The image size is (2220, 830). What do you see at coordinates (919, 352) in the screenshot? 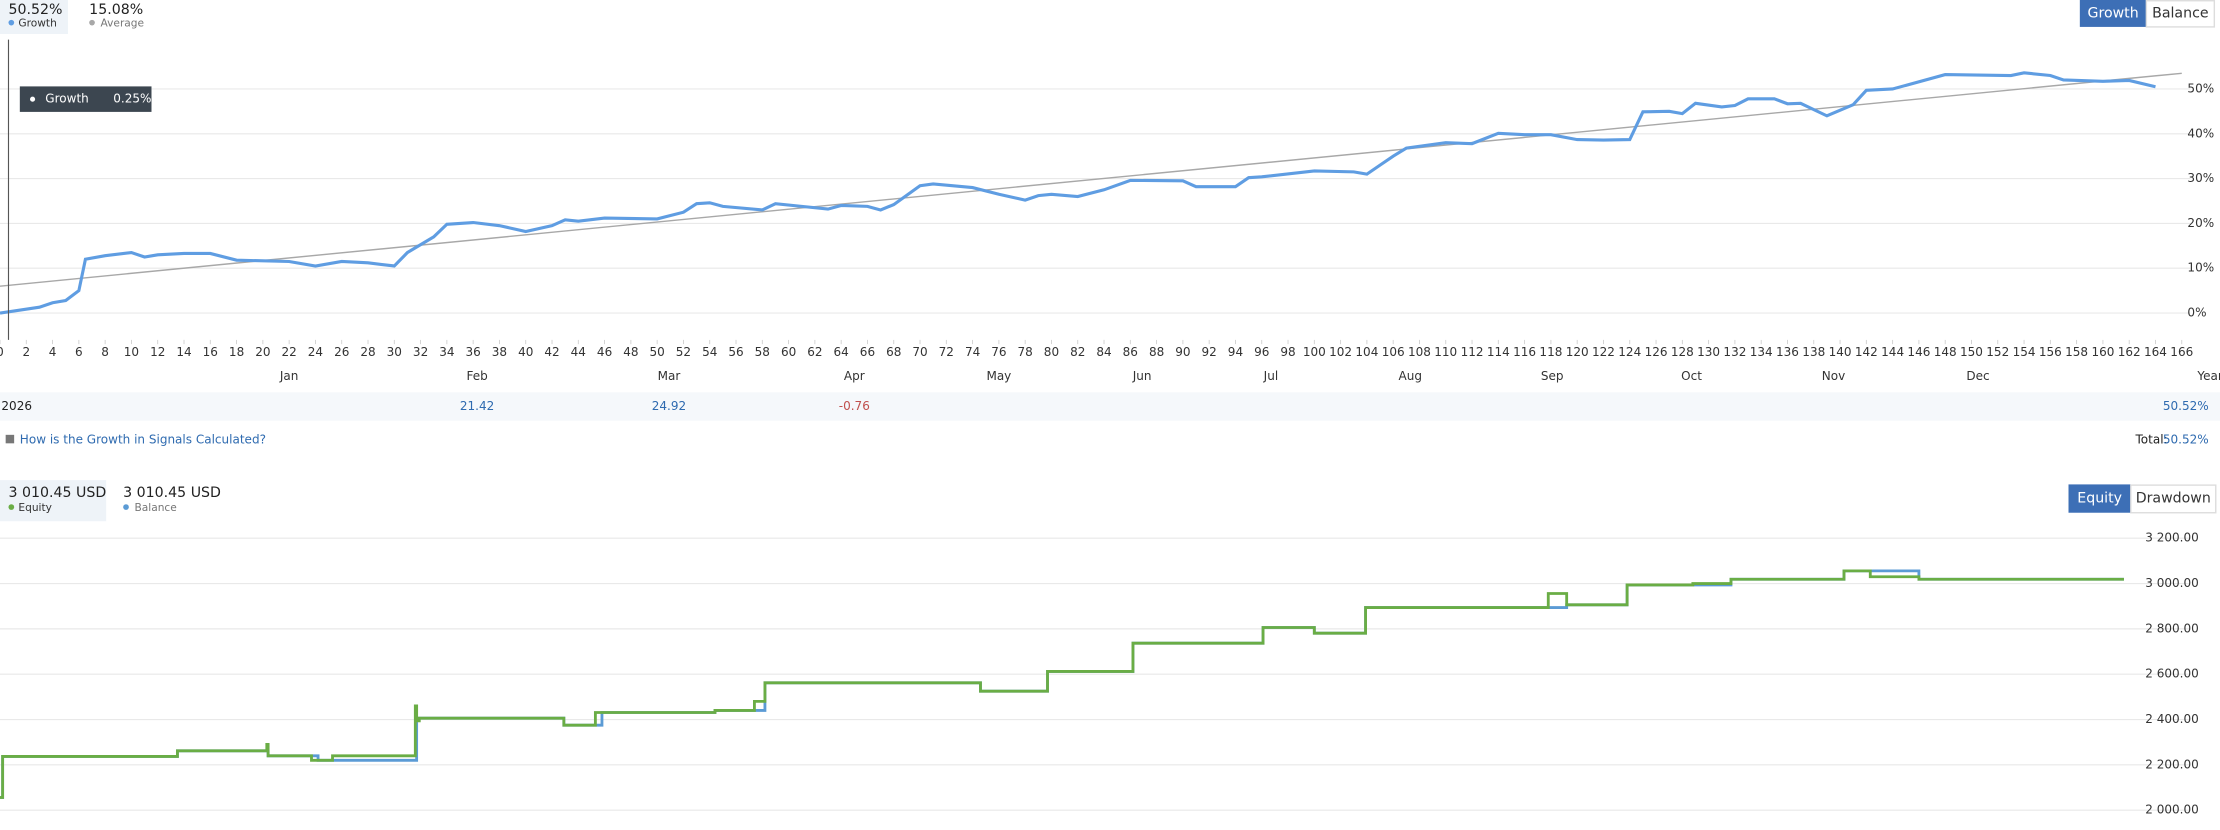
I see `x-tick-label: 70` at bounding box center [919, 352].